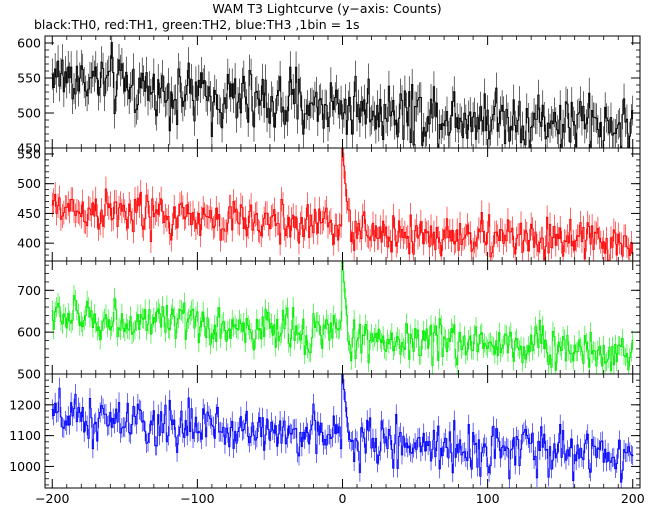 This screenshot has height=505, width=654. What do you see at coordinates (25, 435) in the screenshot?
I see `y-tick-label: 1100` at bounding box center [25, 435].